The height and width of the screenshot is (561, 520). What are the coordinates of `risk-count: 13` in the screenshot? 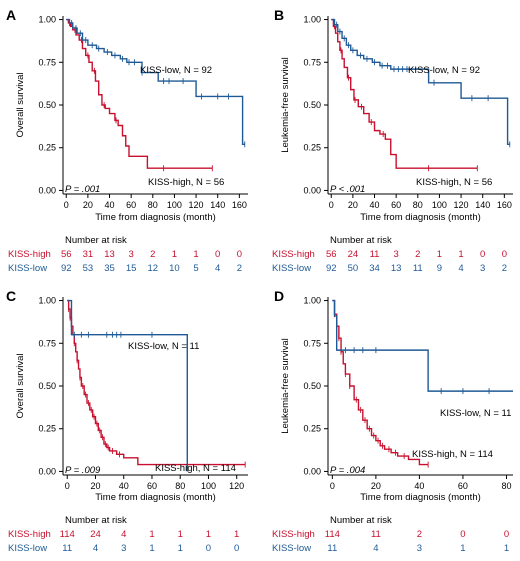 It's located at (109, 254).